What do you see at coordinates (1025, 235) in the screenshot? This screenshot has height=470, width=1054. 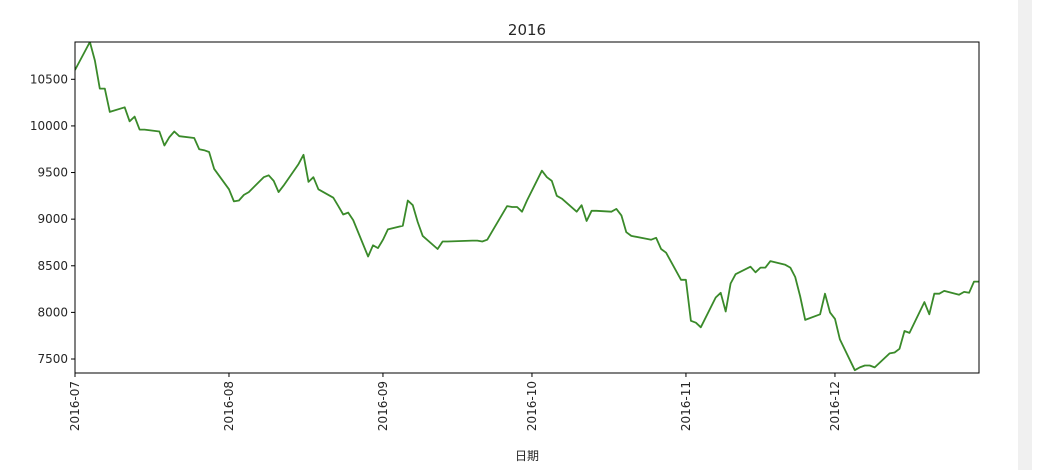 I see `scrollbar-track` at bounding box center [1025, 235].